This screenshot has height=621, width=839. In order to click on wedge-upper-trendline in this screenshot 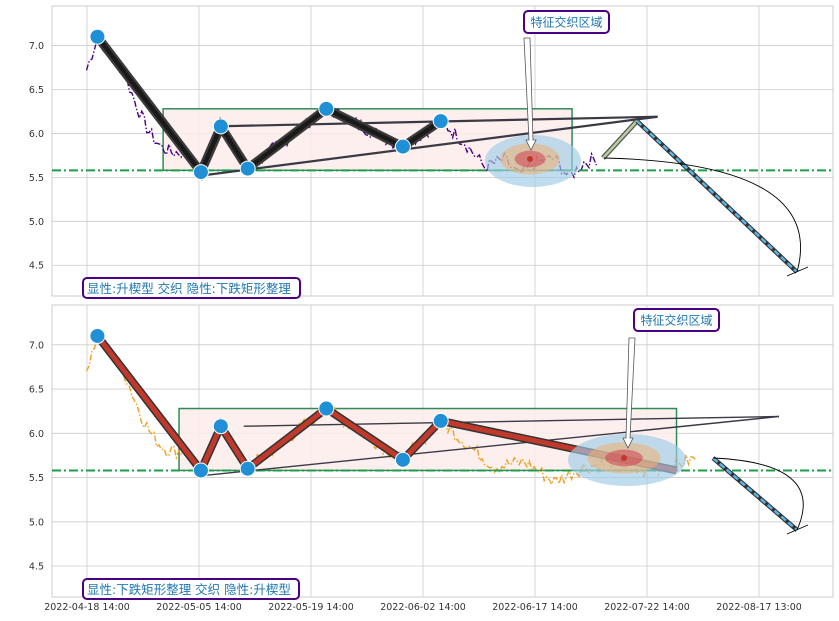, I will do `click(511, 421)`.